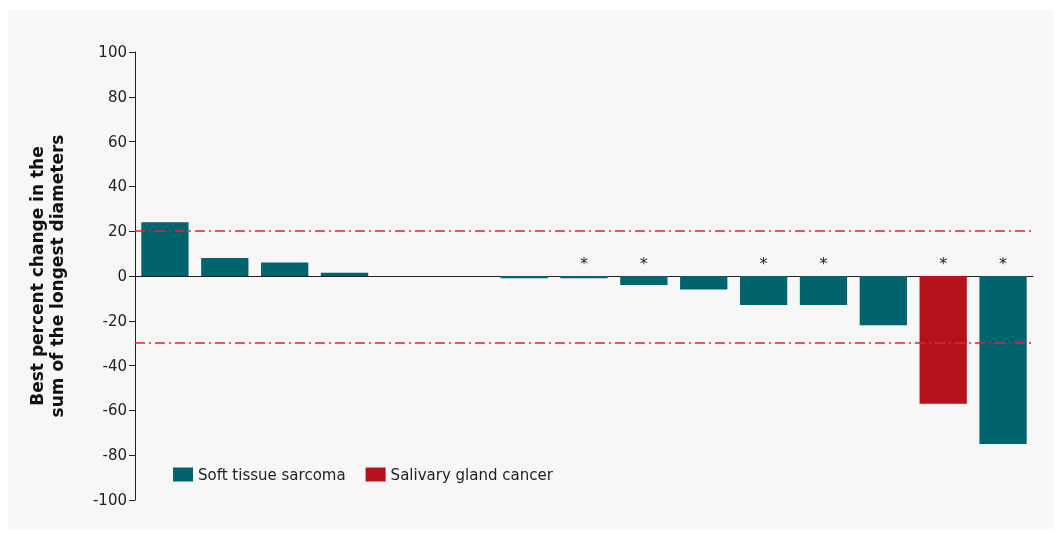 This screenshot has height=539, width=1061. What do you see at coordinates (114, 365) in the screenshot?
I see `y-tick-label: -40` at bounding box center [114, 365].